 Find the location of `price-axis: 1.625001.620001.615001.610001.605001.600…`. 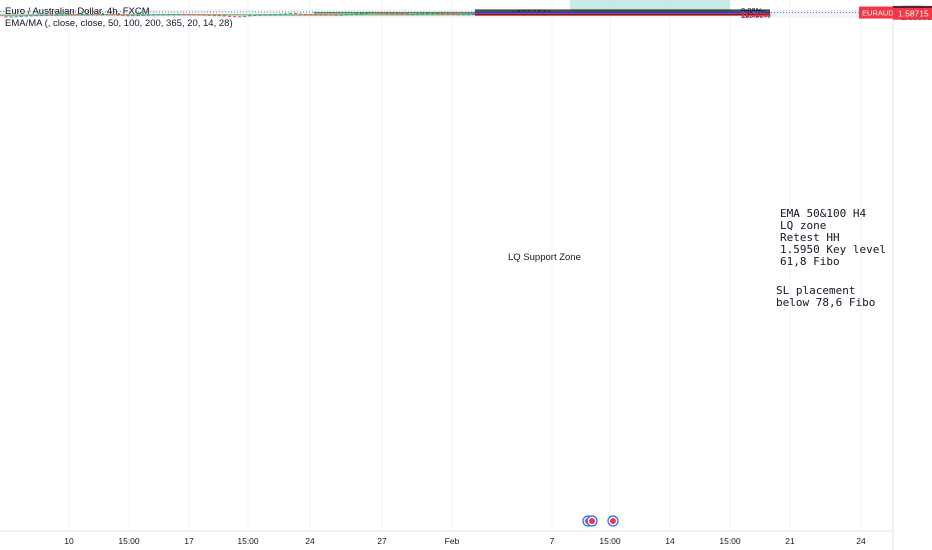

price-axis: 1.625001.620001.615001.610001.605001.600… is located at coordinates (912, 275).